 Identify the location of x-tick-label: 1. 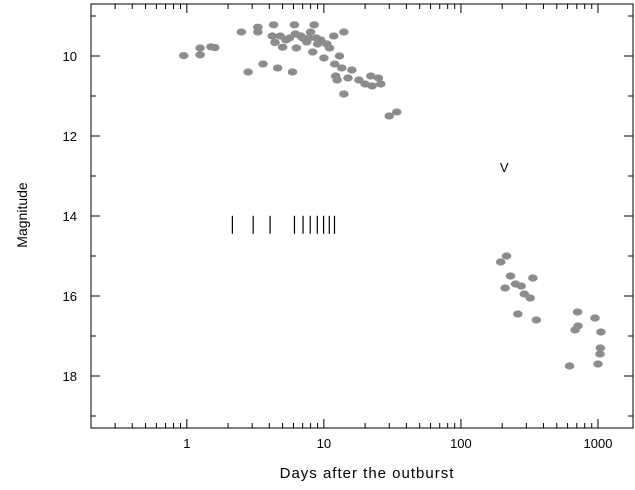
(186, 443).